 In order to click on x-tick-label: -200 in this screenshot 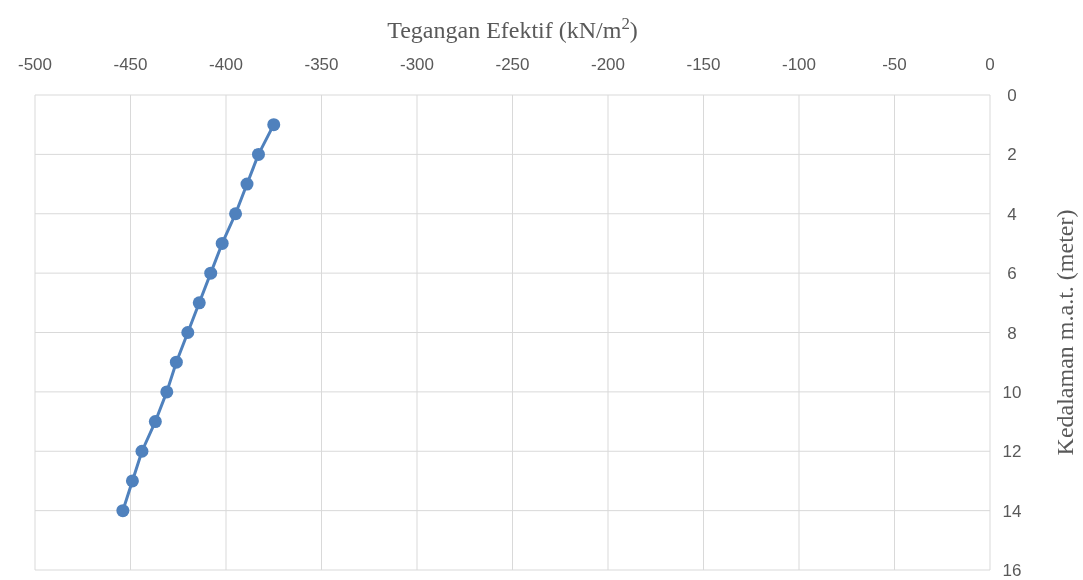, I will do `click(608, 64)`.